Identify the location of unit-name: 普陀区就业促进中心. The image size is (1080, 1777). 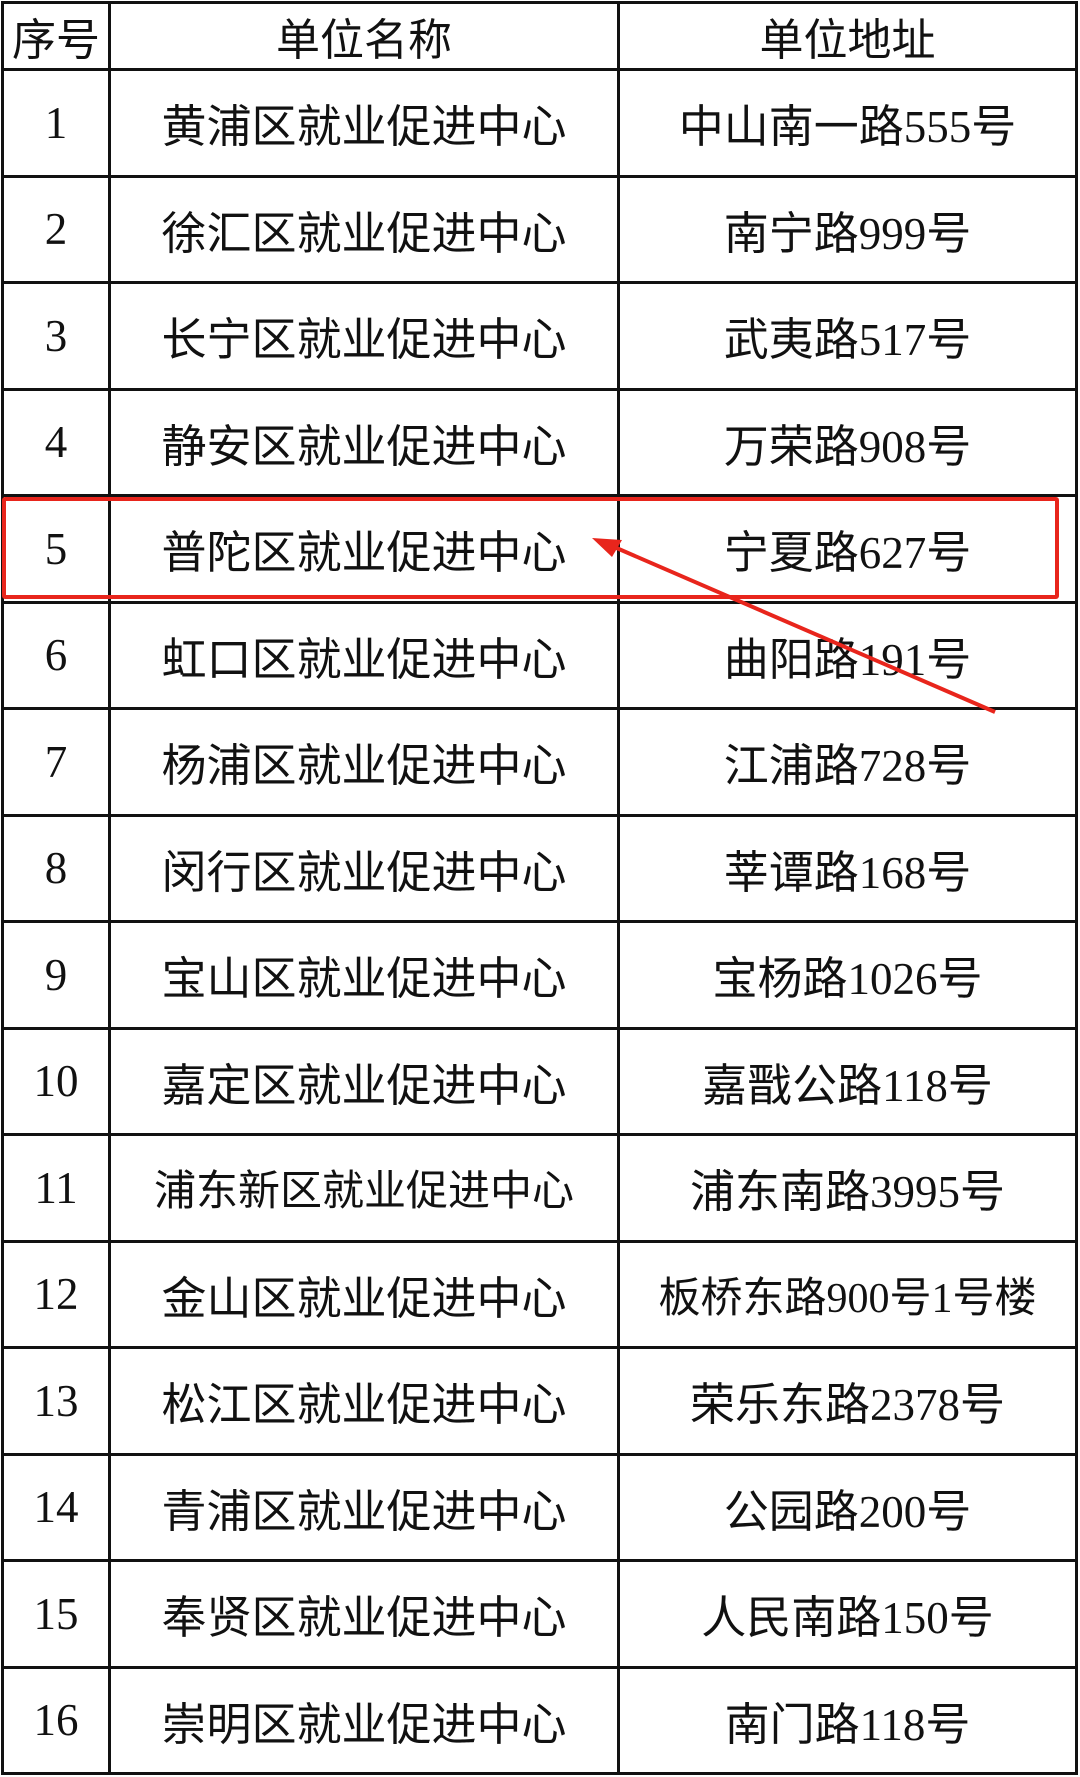
(364, 549).